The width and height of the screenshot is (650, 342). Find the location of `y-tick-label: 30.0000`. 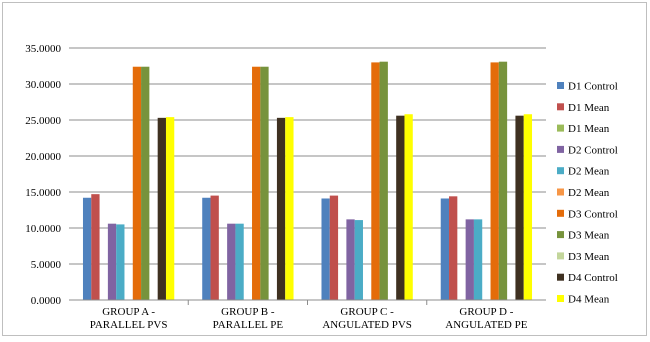

y-tick-label: 30.0000 is located at coordinates (43, 85).